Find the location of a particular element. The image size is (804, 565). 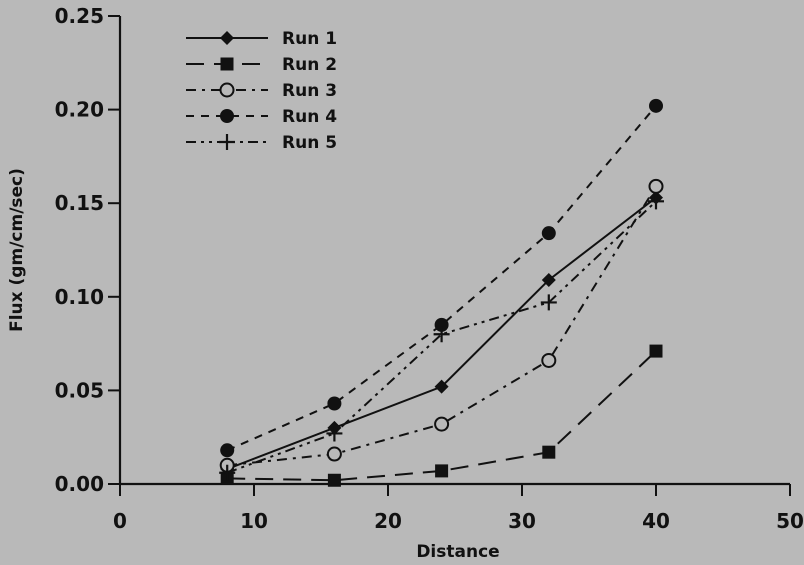

legend-label: Run 4 is located at coordinates (309, 117).